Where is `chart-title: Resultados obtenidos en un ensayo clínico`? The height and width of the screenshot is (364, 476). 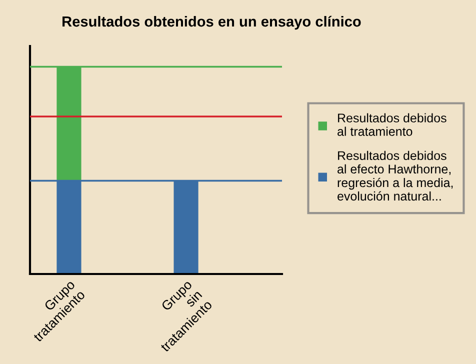 chart-title: Resultados obtenidos en un ensayo clínico is located at coordinates (211, 23).